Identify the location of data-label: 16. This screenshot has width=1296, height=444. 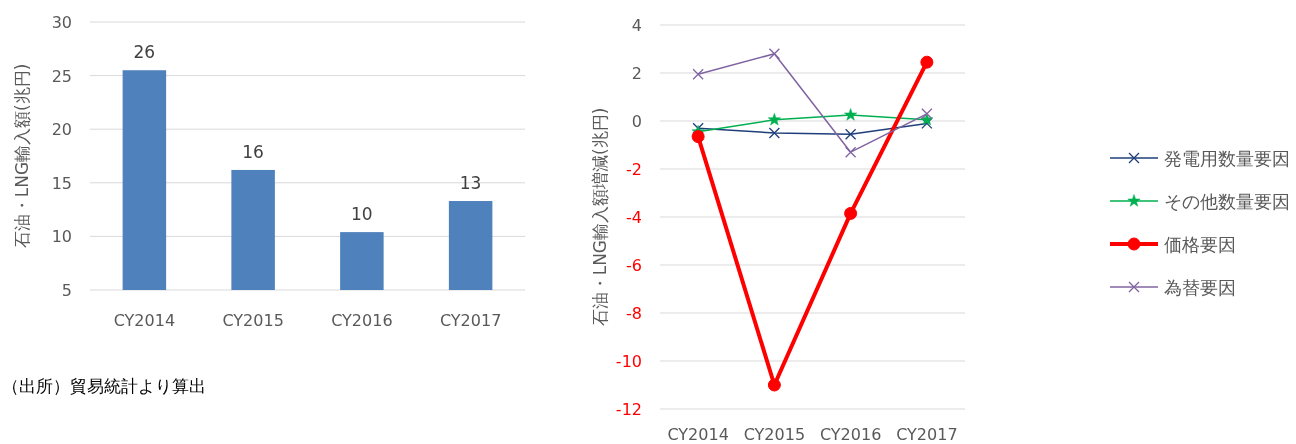
(253, 151).